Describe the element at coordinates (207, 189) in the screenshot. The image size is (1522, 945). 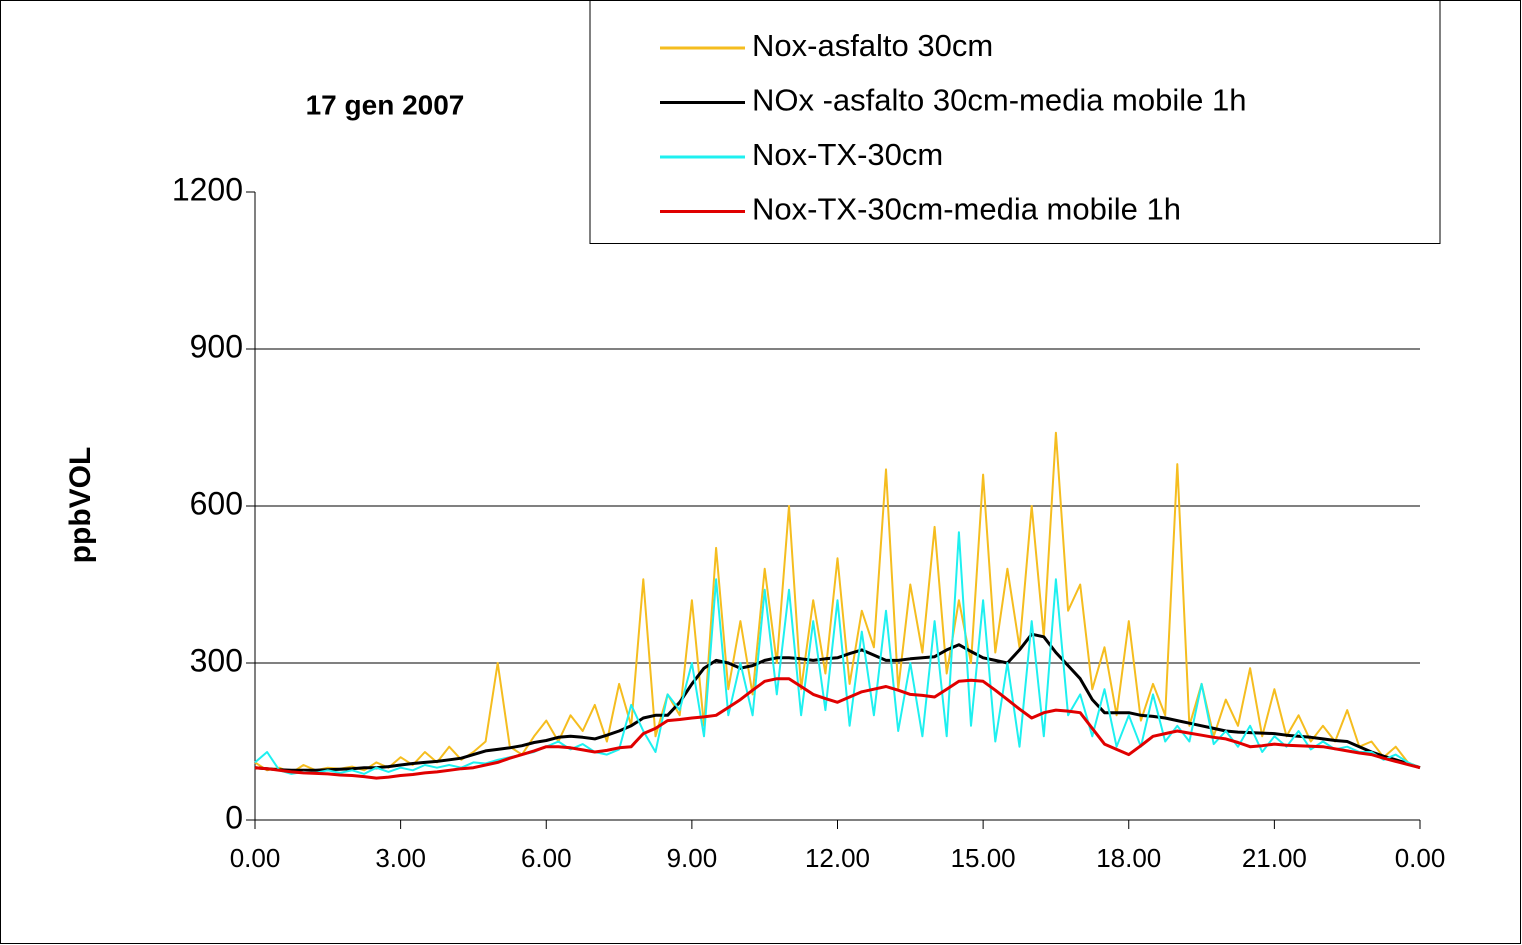
I see `y-tick-label: 1200` at that location.